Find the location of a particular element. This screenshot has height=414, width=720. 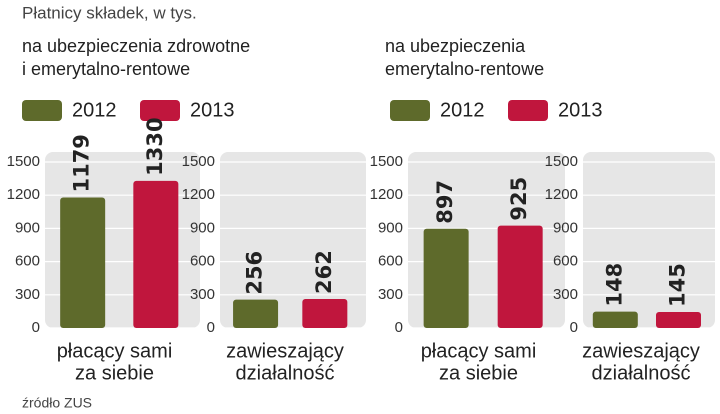

group-title: i emerytalno-rentowe is located at coordinates (106, 69).